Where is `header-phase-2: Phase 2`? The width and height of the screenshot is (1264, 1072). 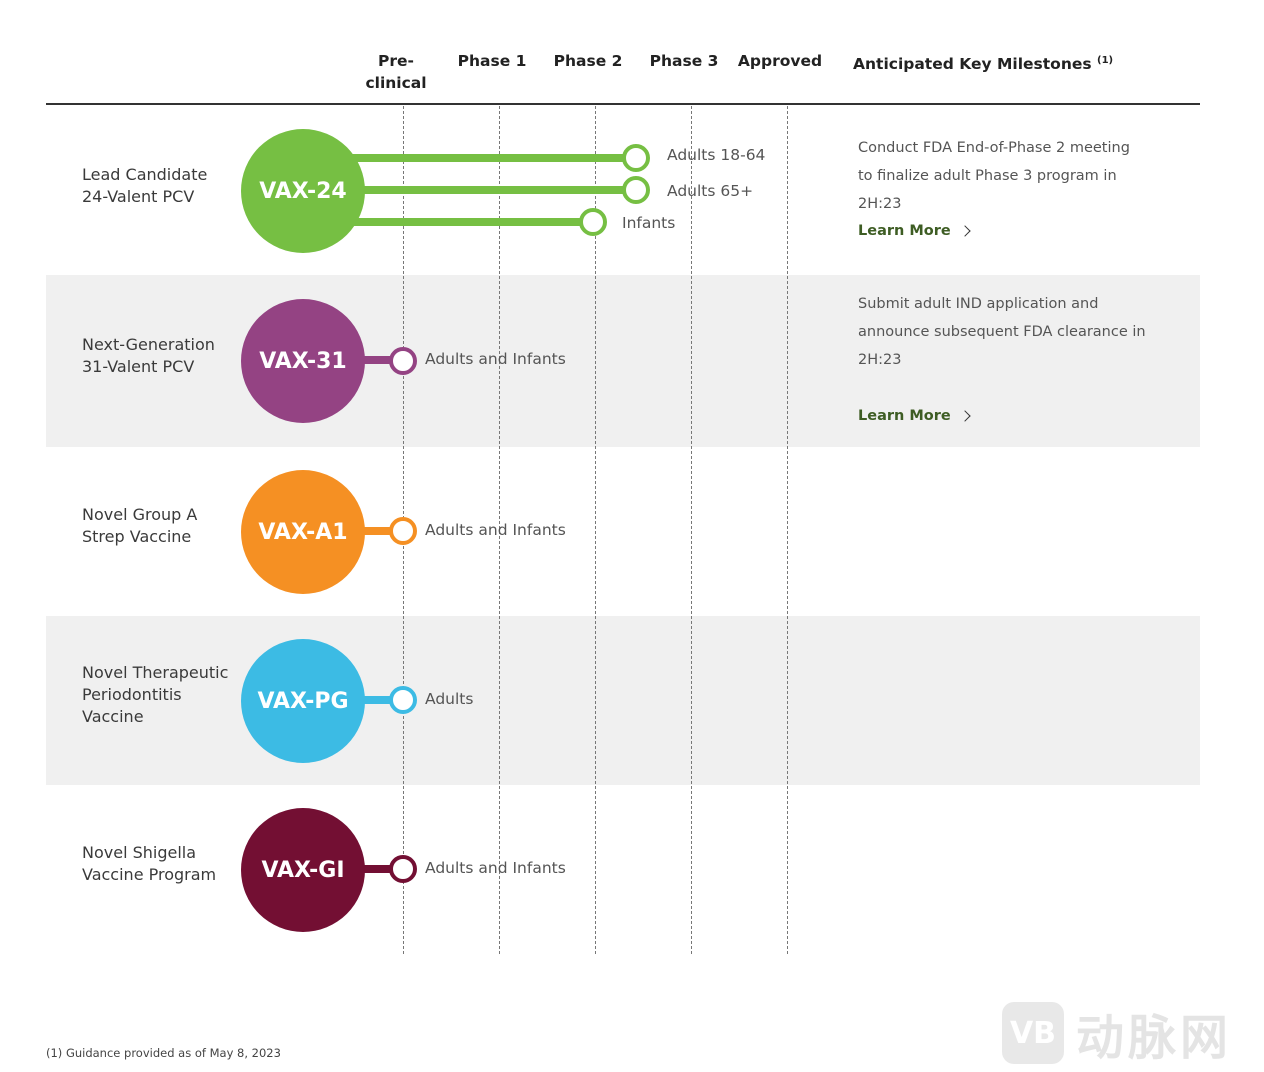 header-phase-2: Phase 2 is located at coordinates (588, 61).